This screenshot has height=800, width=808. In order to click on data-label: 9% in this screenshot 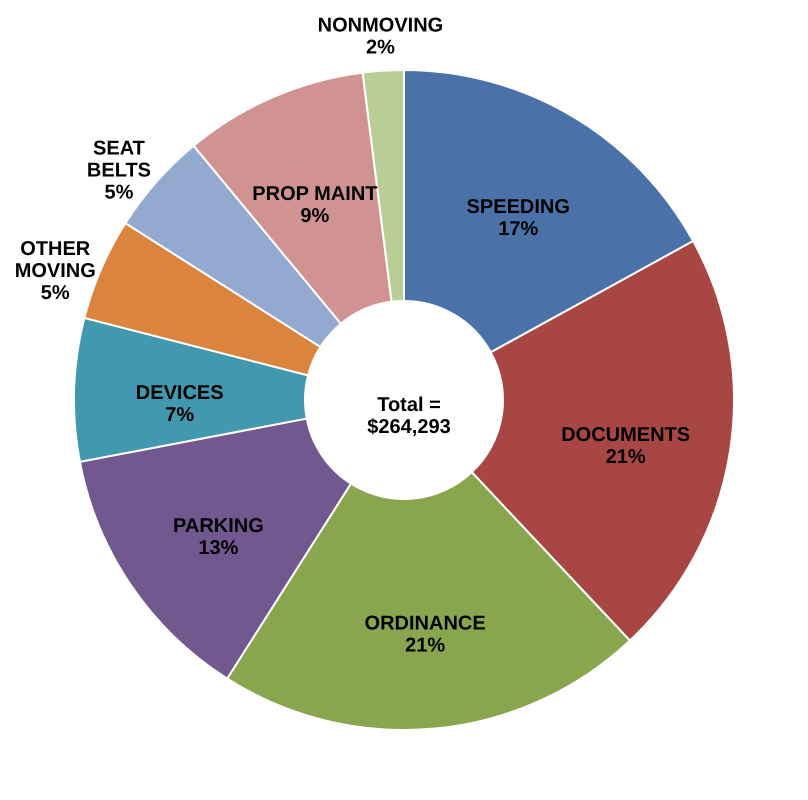, I will do `click(315, 216)`.